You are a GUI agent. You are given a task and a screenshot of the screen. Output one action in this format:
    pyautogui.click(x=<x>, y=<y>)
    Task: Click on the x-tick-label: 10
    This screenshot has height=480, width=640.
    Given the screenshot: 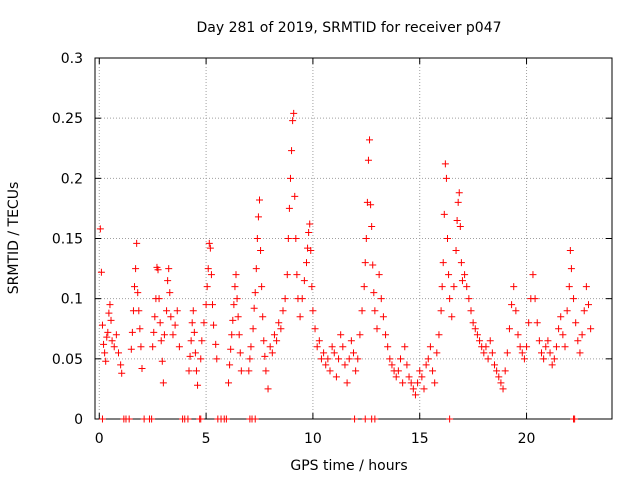 What is the action you would take?
    pyautogui.click(x=313, y=439)
    